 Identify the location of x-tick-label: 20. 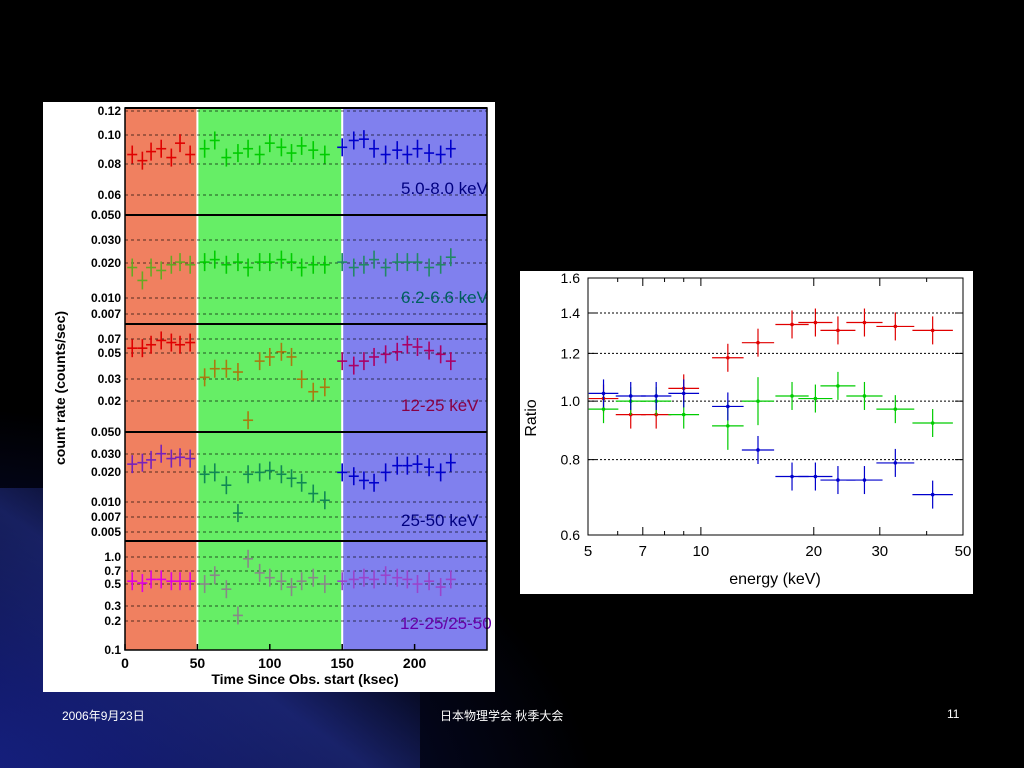
(813, 551).